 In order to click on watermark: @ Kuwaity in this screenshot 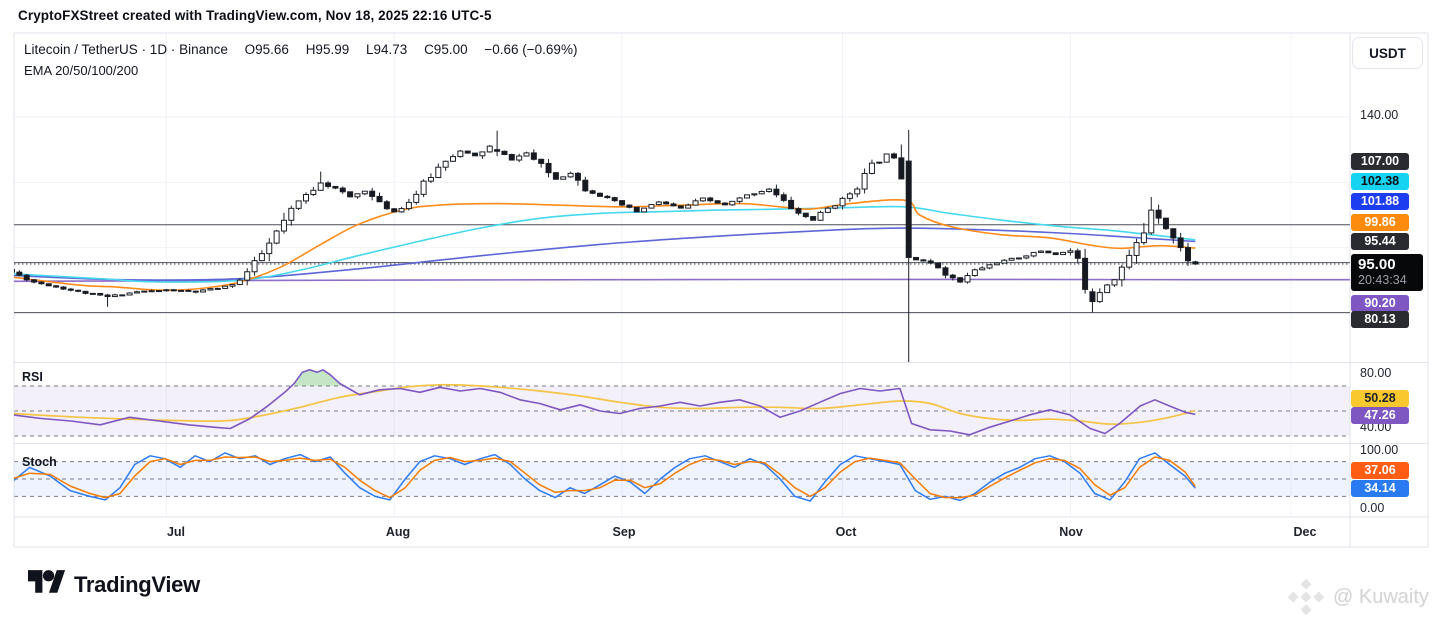, I will do `click(1357, 597)`.